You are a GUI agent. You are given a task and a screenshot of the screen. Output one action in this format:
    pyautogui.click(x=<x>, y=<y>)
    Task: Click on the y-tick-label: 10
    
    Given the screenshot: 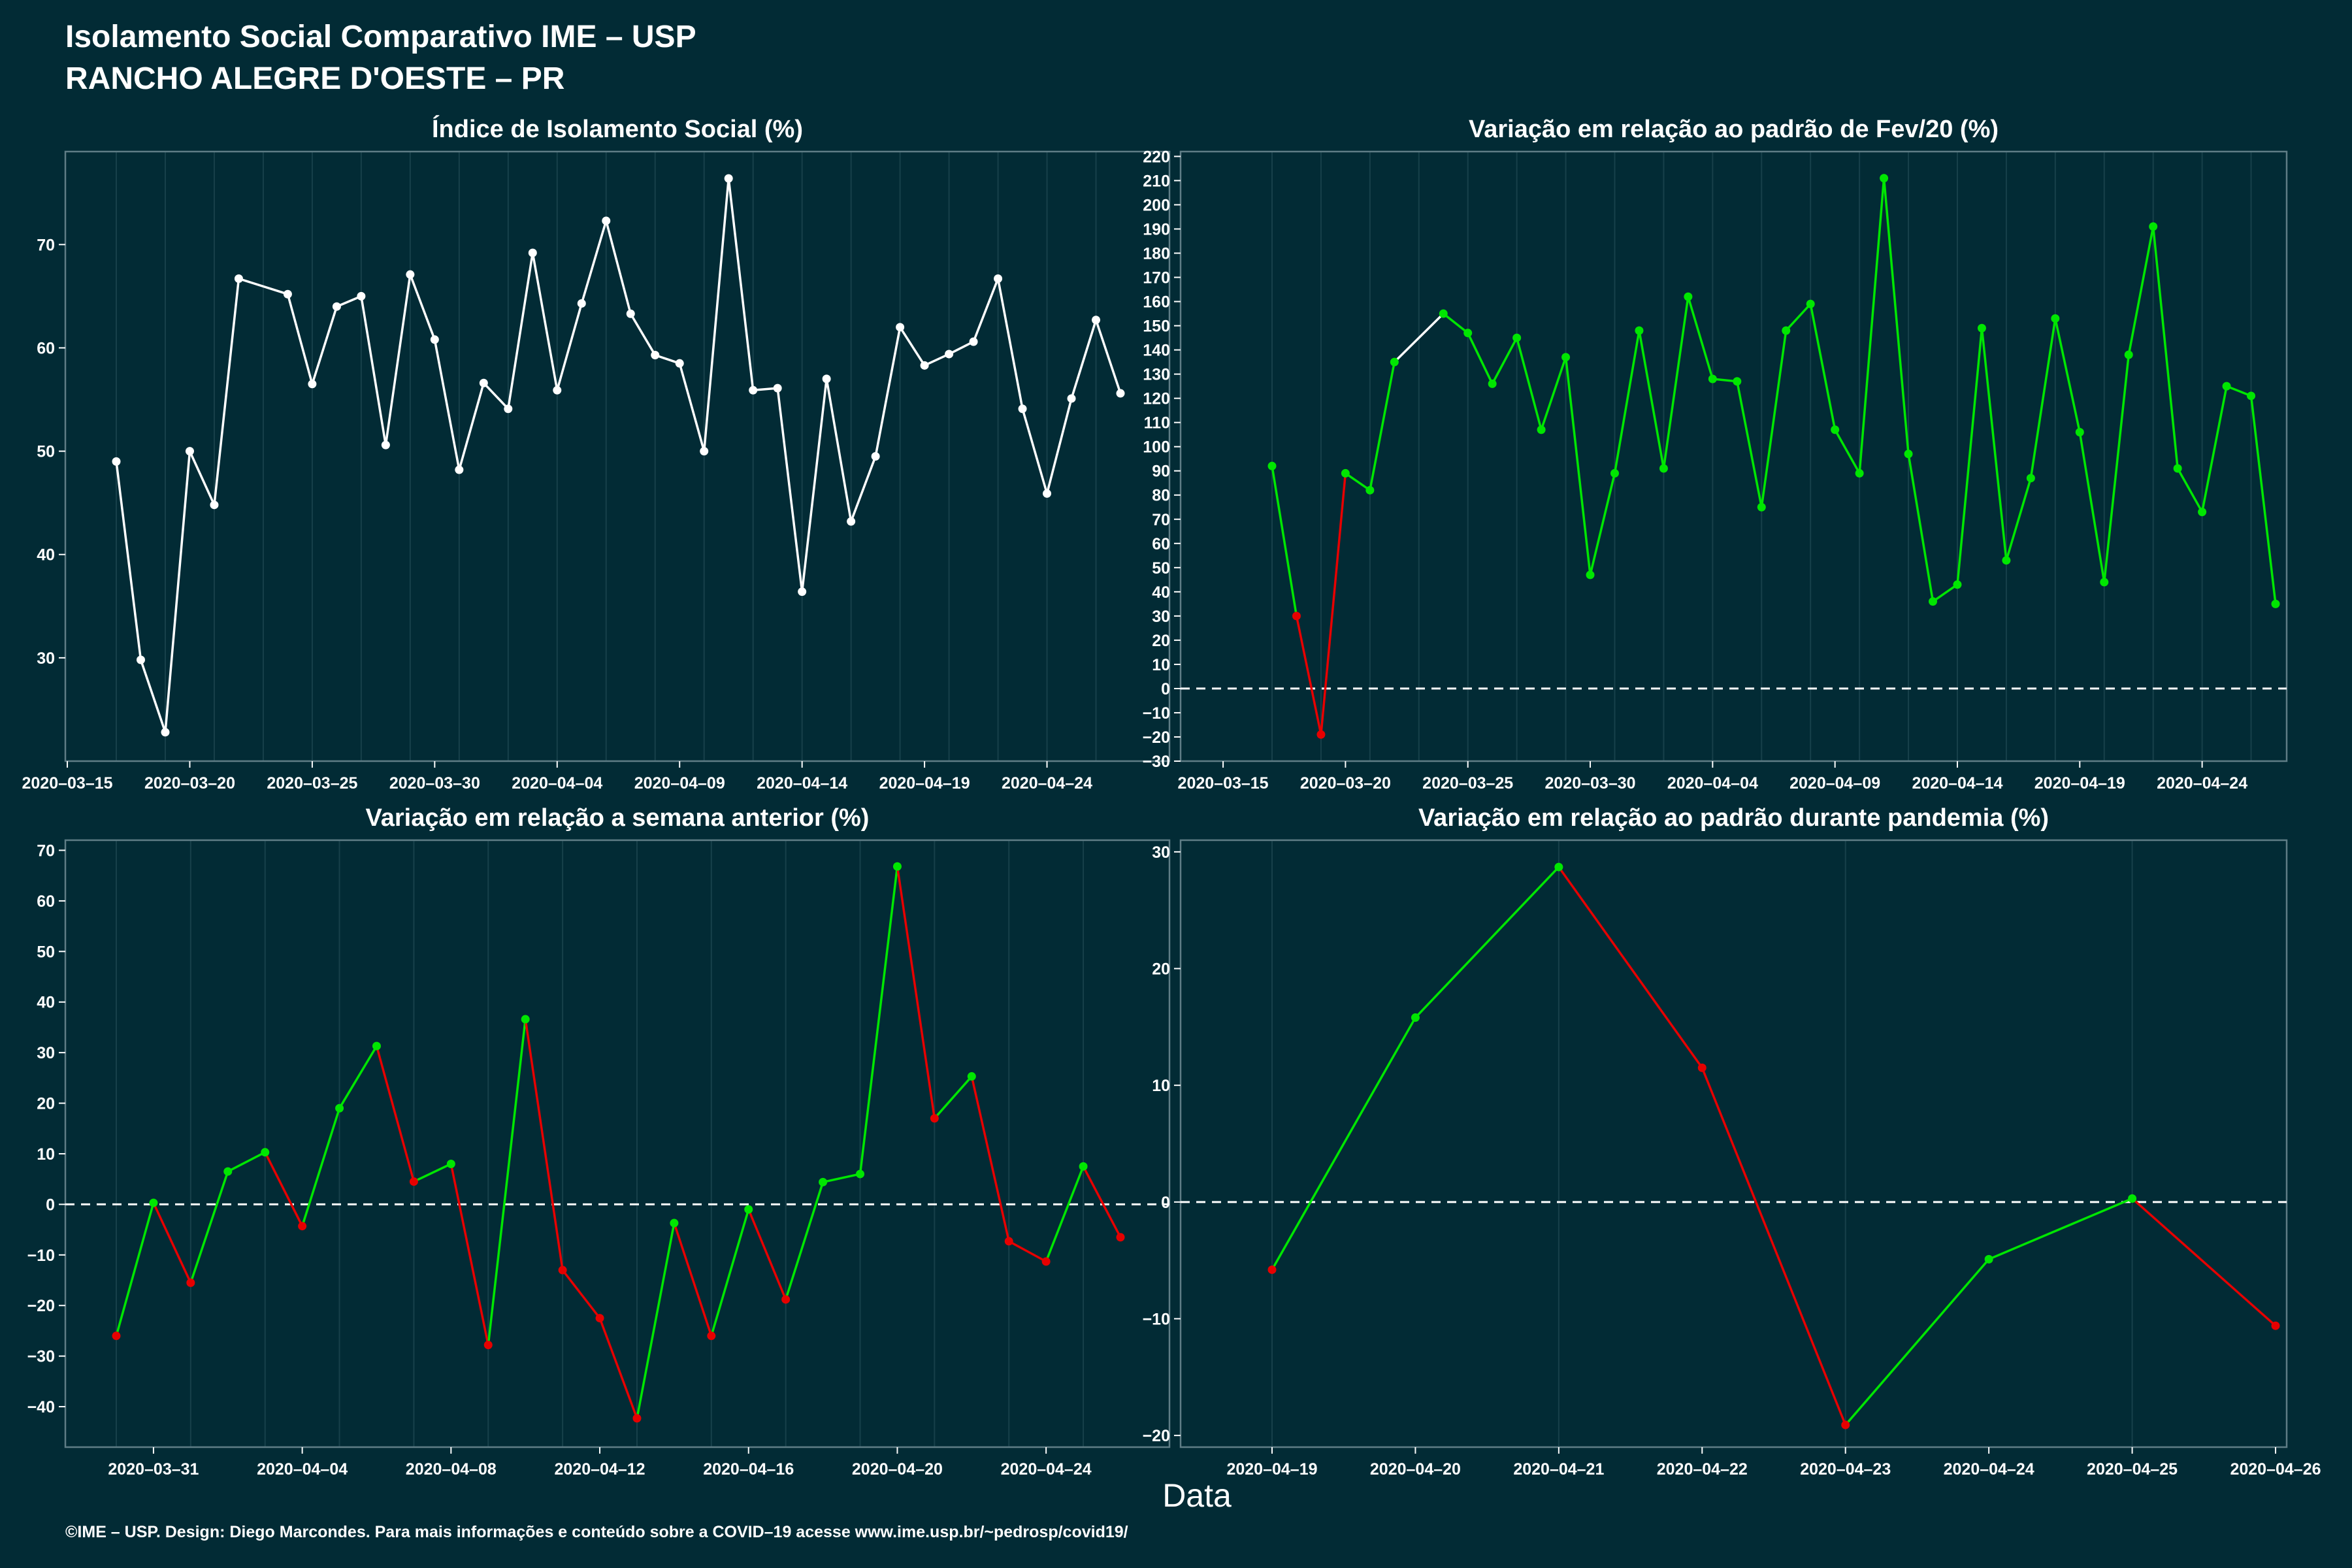 What is the action you would take?
    pyautogui.click(x=46, y=1154)
    